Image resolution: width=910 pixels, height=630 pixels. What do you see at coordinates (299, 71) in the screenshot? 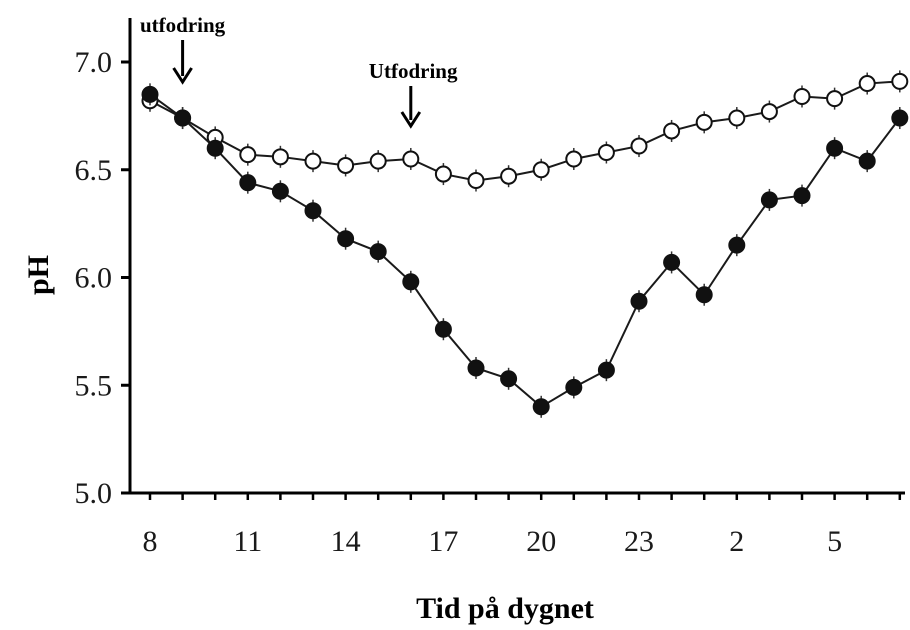
I see `annotations: utfodring Utfodring` at bounding box center [299, 71].